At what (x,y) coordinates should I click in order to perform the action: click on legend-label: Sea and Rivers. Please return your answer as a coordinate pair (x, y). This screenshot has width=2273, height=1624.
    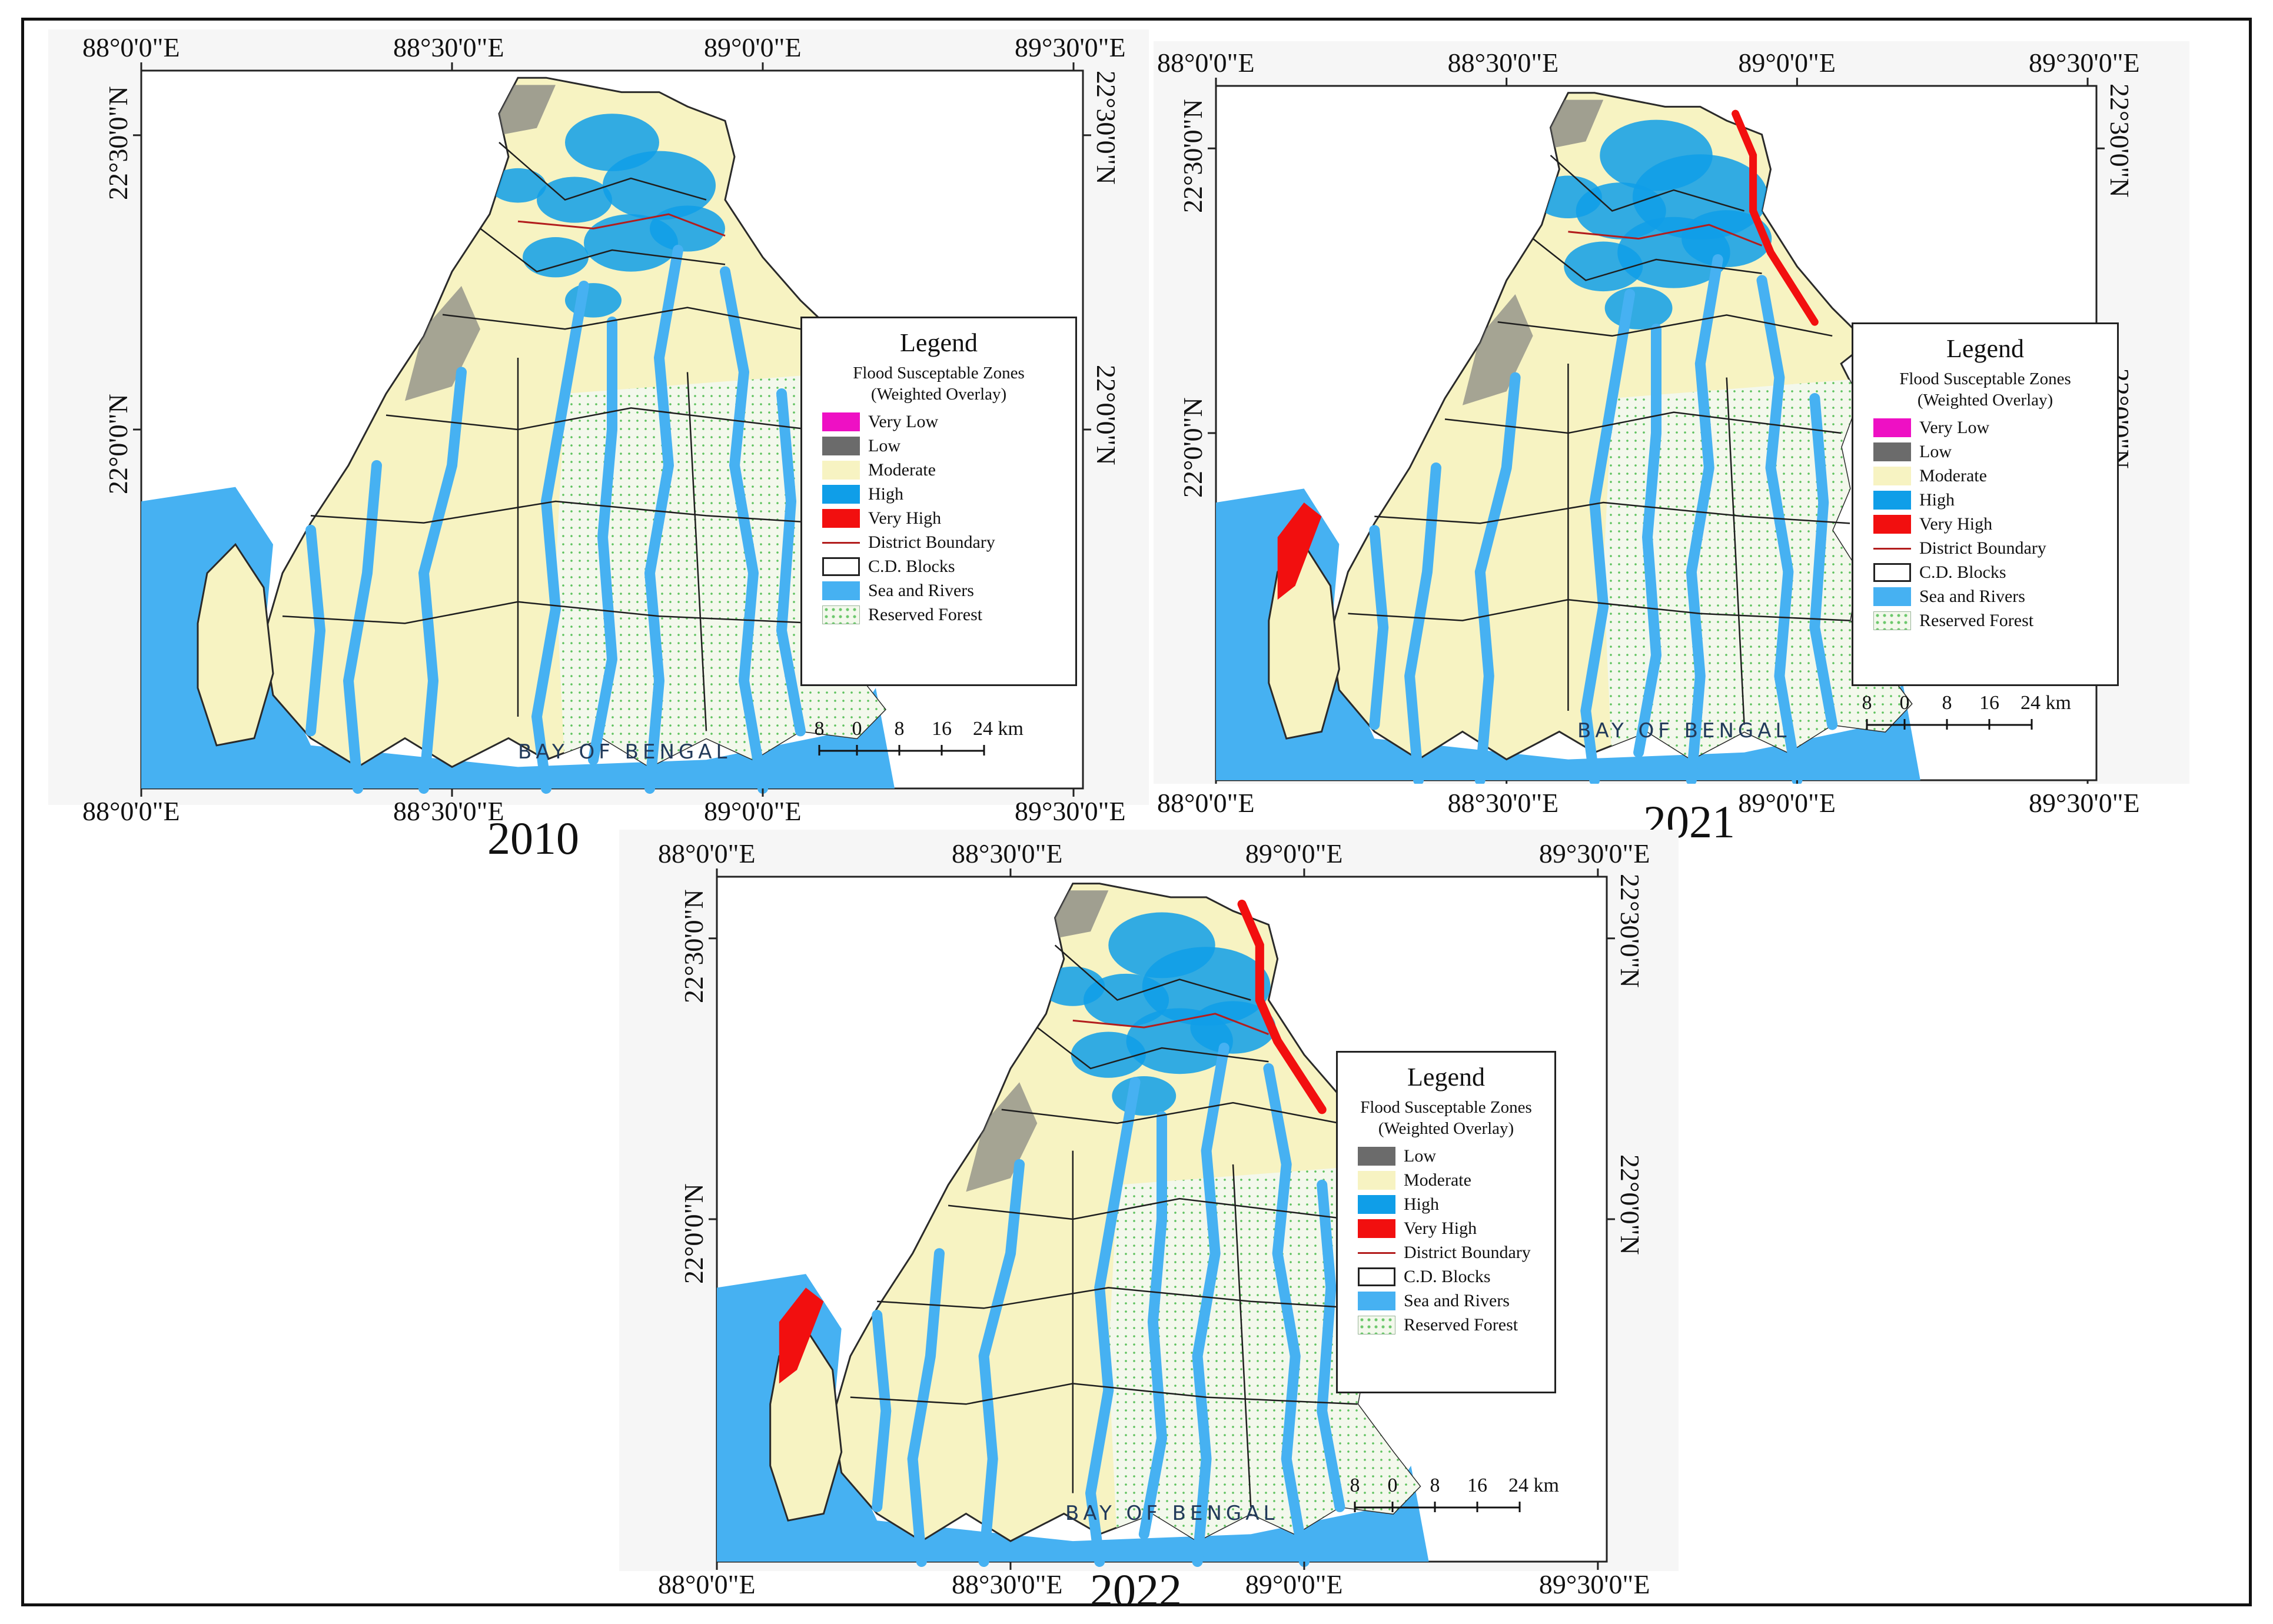
    Looking at the image, I should click on (921, 590).